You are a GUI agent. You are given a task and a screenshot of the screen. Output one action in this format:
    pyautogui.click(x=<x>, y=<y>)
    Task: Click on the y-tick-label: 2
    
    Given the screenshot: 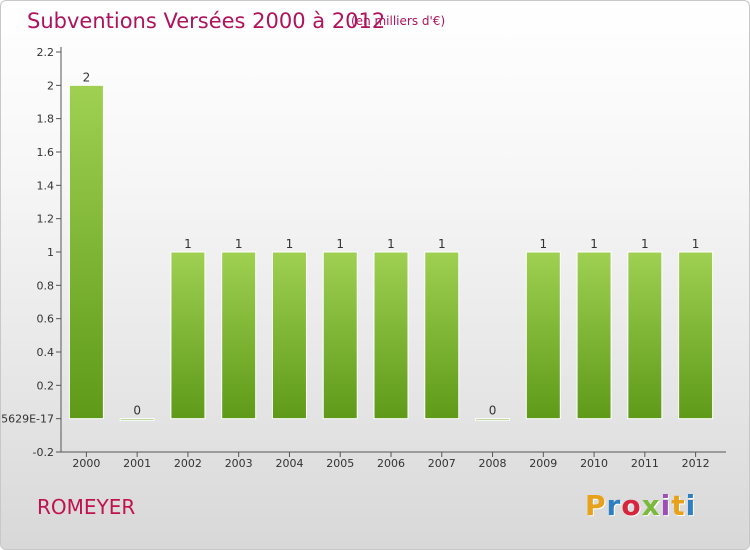 What is the action you would take?
    pyautogui.click(x=50, y=85)
    